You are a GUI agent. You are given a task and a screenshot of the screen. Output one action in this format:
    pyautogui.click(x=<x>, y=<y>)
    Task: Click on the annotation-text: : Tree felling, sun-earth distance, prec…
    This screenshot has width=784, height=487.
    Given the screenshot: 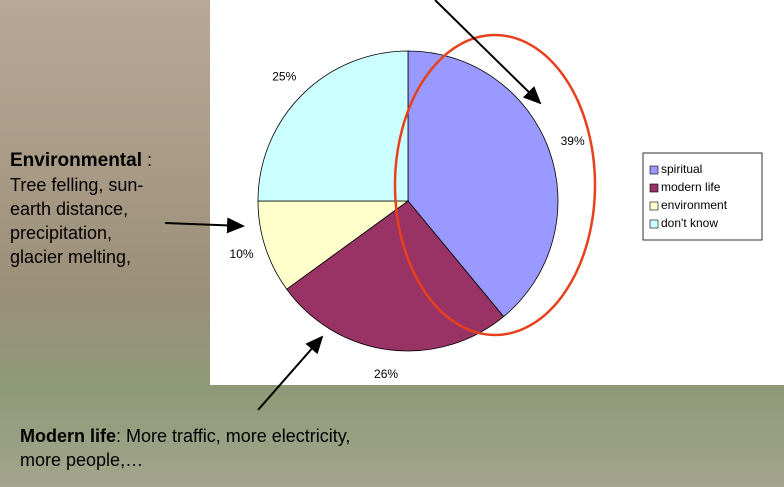 What is the action you would take?
    pyautogui.click(x=81, y=208)
    